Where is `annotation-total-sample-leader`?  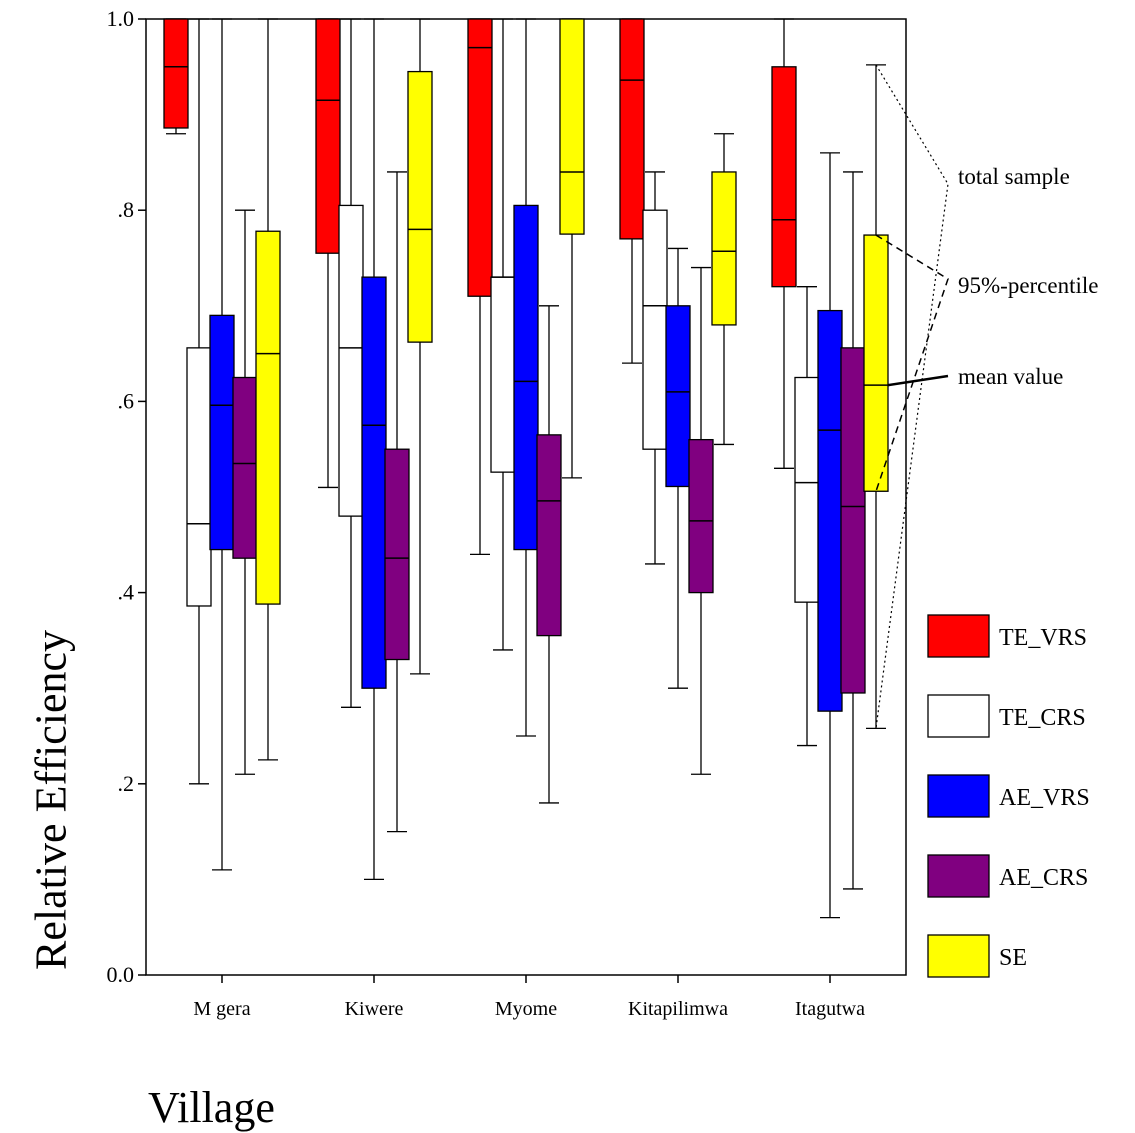
annotation-total-sample-leader is located at coordinates (912, 396).